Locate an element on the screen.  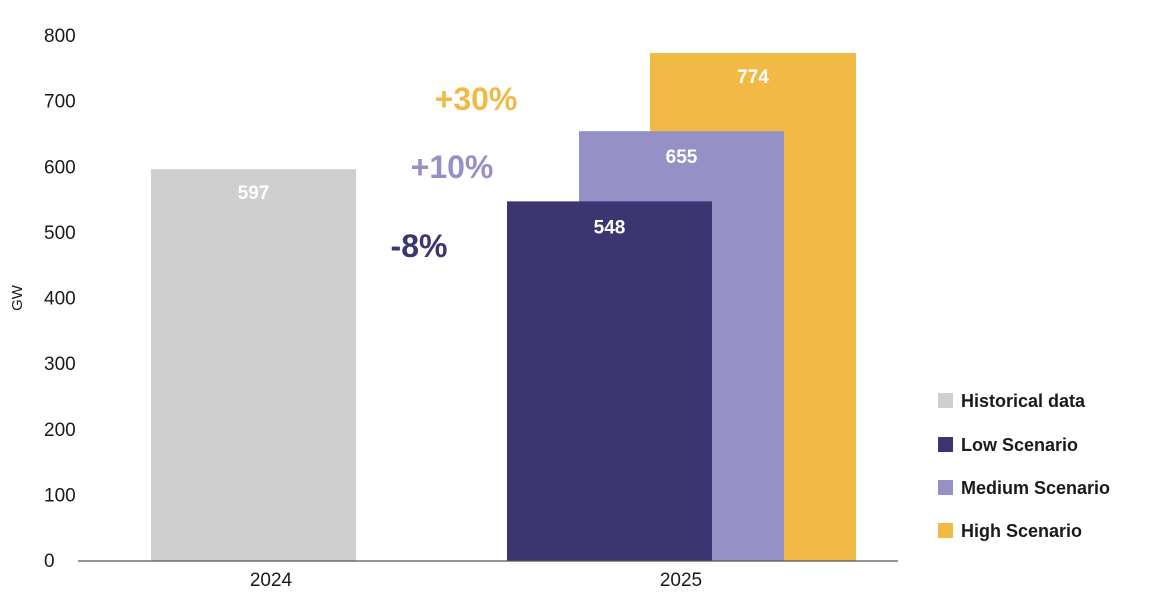
legend-label-high: High Scenario is located at coordinates (1021, 531).